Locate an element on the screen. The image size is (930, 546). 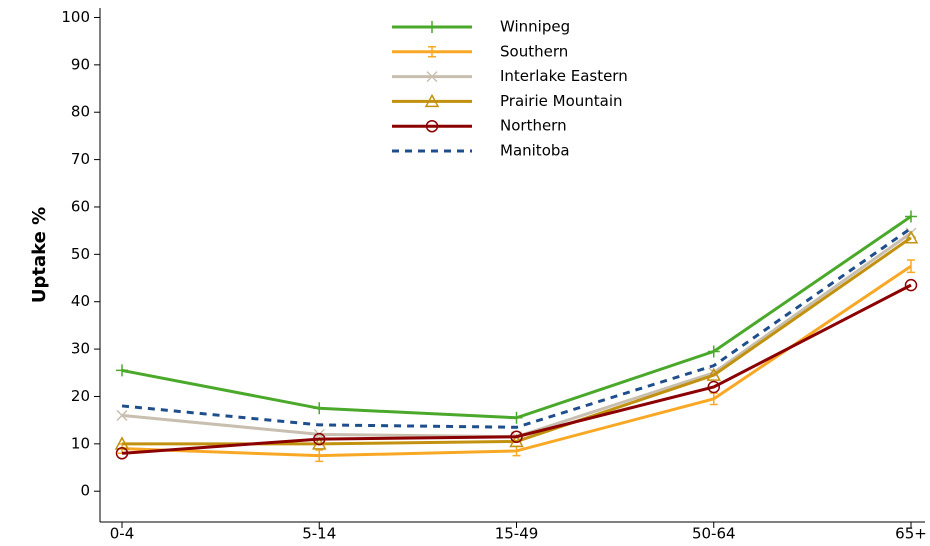
y-axis-label: Uptake % is located at coordinates (39, 255).